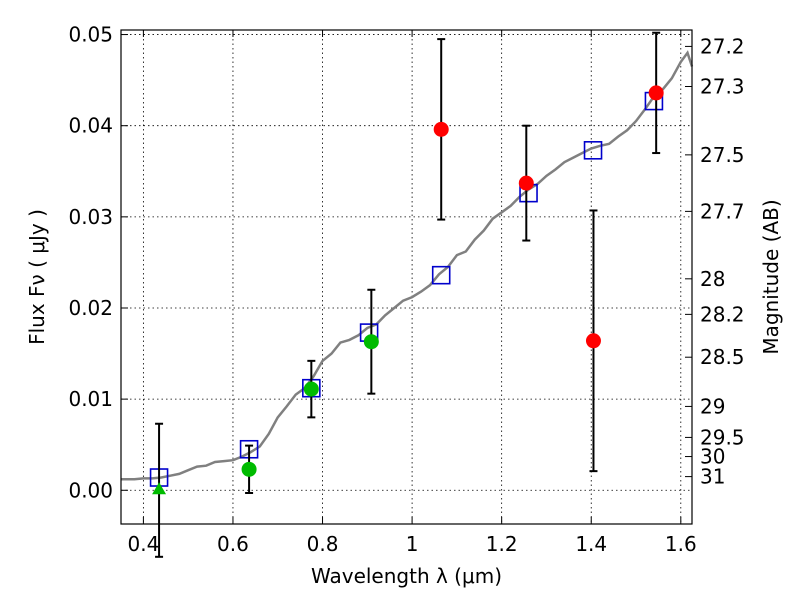 Image resolution: width=800 pixels, height=600 pixels. What do you see at coordinates (143, 544) in the screenshot?
I see `x-tick-label: 0.4` at bounding box center [143, 544].